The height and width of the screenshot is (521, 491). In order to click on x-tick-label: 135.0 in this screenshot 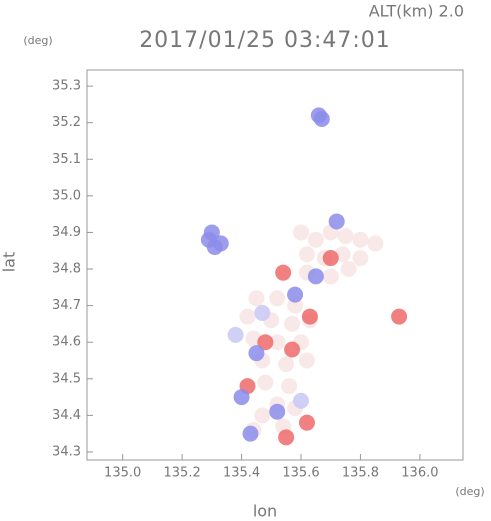, I will do `click(122, 473)`.